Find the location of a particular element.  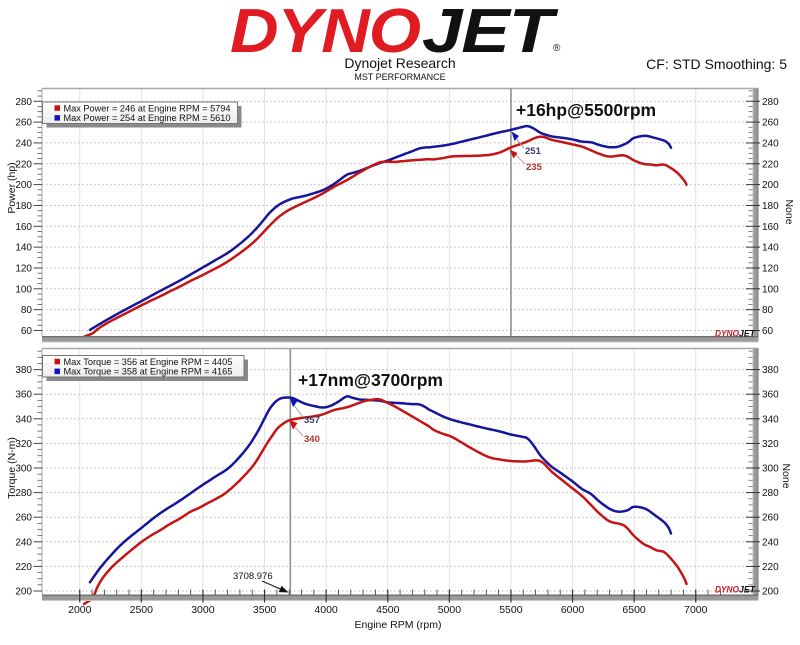

svg-text:Max Torque = 356 at Engine RPM: Max Torque = 356 at Engine RPM = 4405 is located at coordinates (148, 362).